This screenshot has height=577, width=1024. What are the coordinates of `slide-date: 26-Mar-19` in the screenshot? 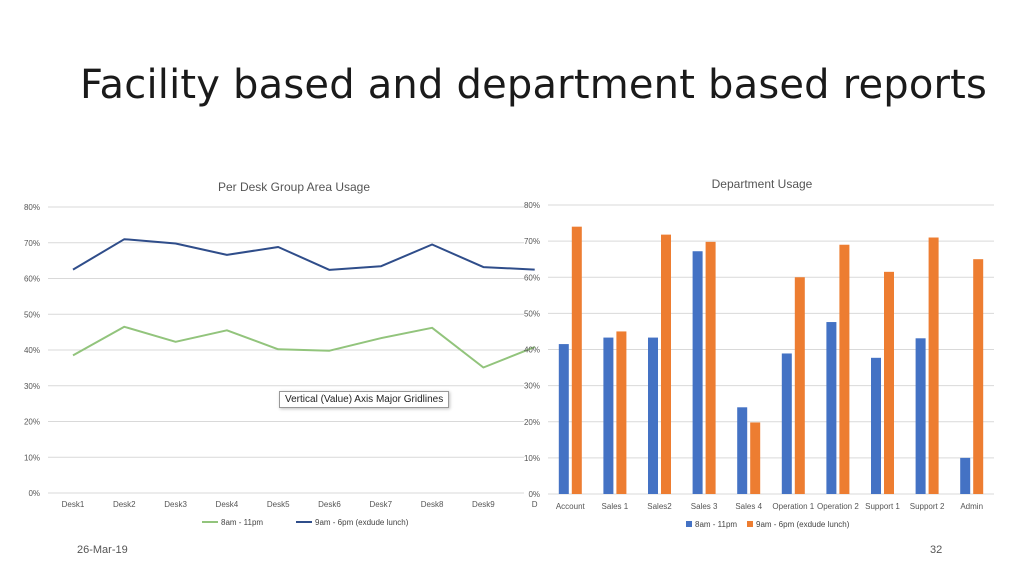 It's located at (102, 550).